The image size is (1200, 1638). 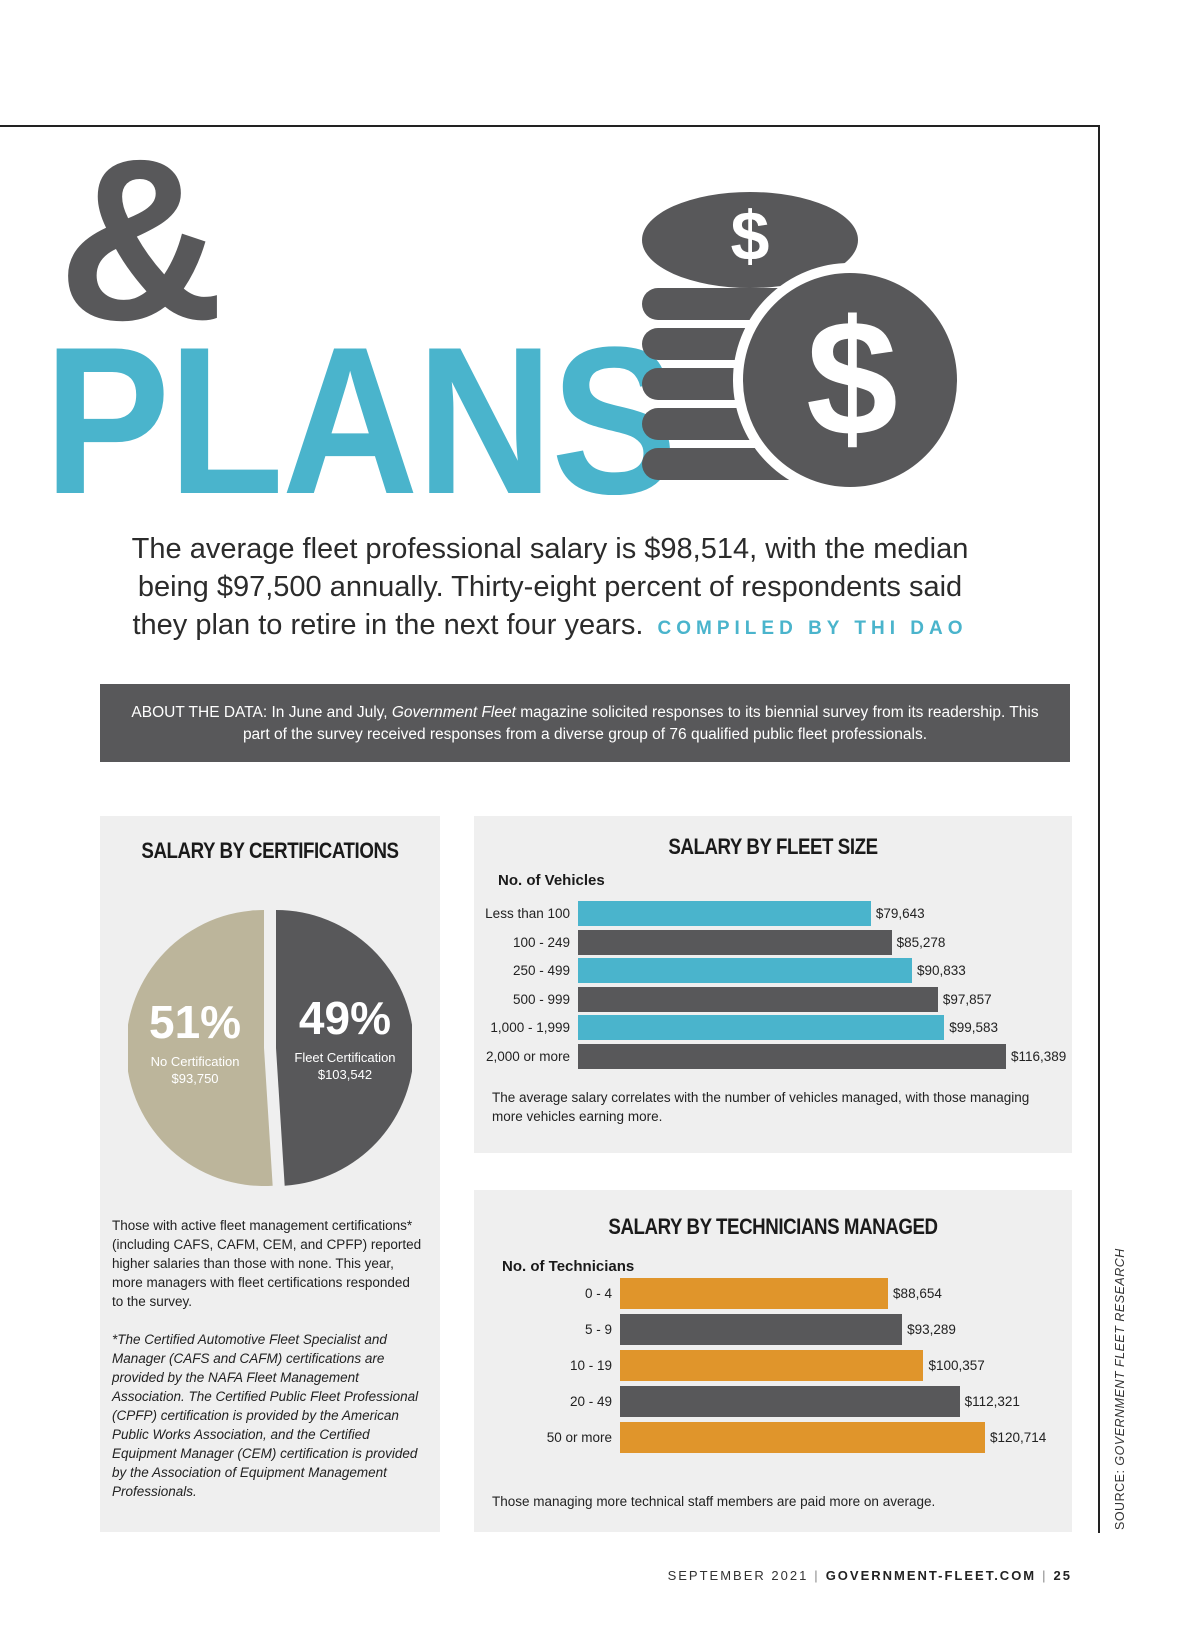 What do you see at coordinates (900, 913) in the screenshot?
I see `fleet-size-value-label: $79,643` at bounding box center [900, 913].